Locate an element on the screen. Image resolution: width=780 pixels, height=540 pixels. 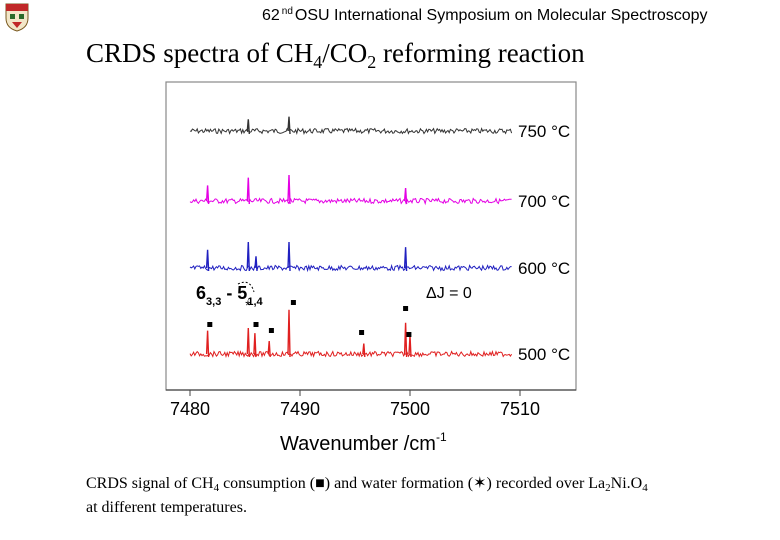
ch4-square-marker-icon: ■ is located at coordinates (320, 483).